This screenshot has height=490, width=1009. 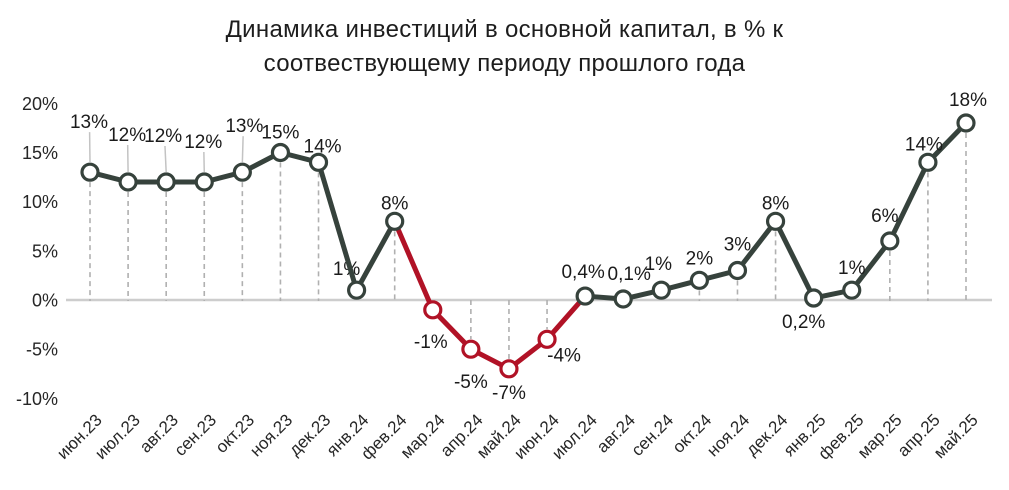 What do you see at coordinates (629, 274) in the screenshot?
I see `data-point-label: 0,1%` at bounding box center [629, 274].